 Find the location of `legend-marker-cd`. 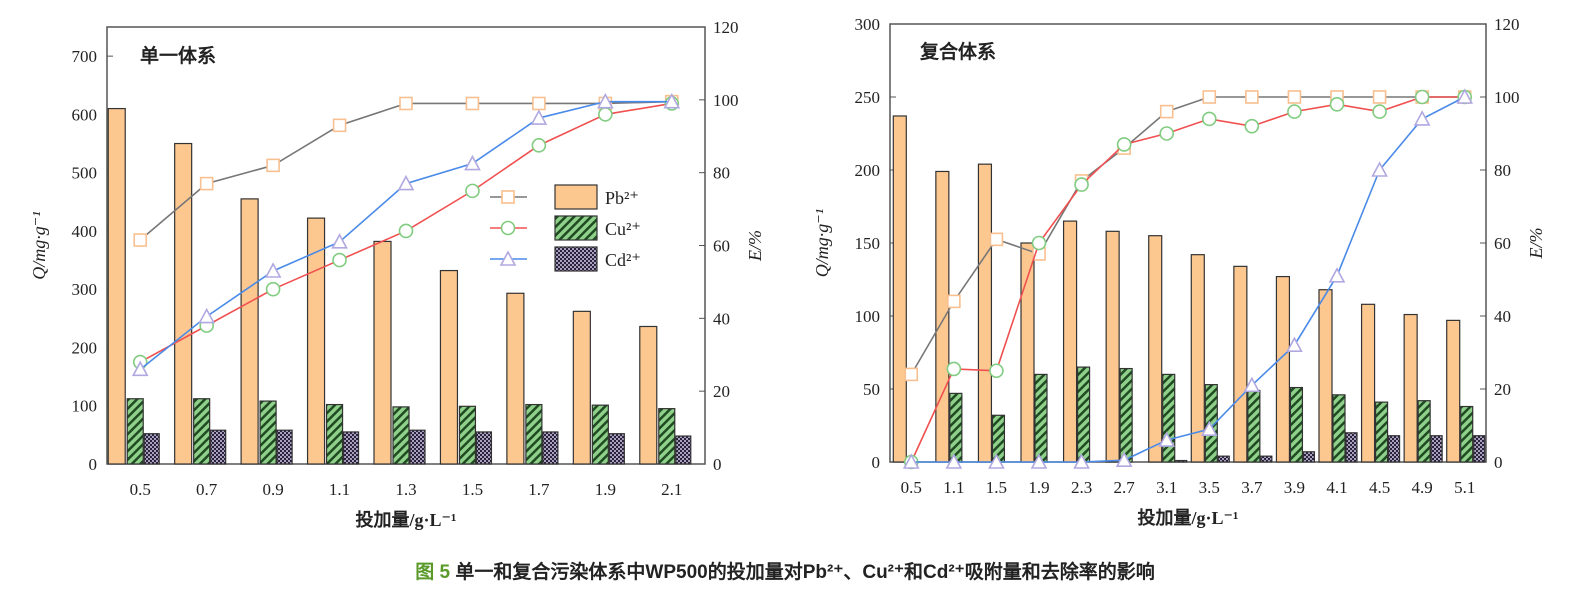

legend-marker-cd is located at coordinates (508, 258).